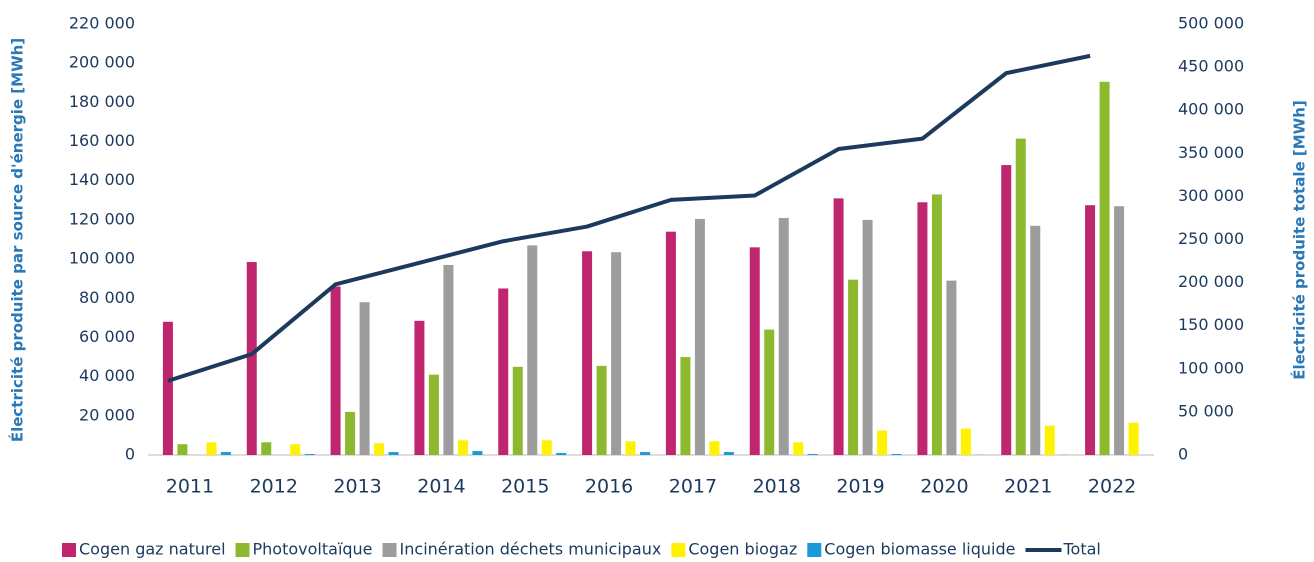  I want to click on y-tick-label: 200 000, so click(102, 62).